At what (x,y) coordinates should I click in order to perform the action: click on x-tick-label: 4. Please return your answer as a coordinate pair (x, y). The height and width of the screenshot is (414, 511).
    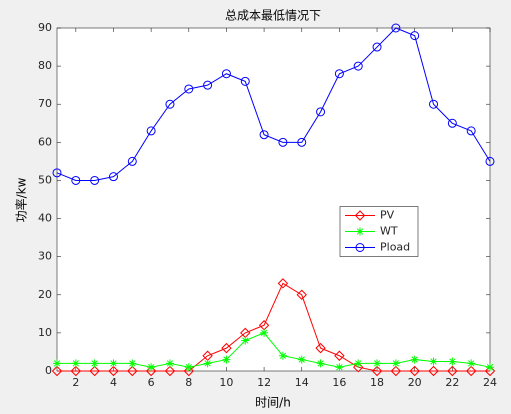
    Looking at the image, I should click on (113, 382).